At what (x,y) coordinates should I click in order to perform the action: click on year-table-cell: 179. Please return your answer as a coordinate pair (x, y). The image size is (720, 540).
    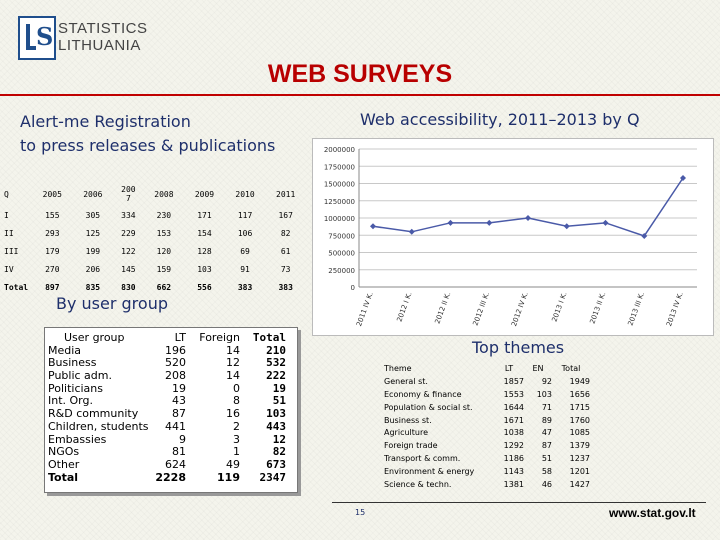
    Looking at the image, I should click on (52, 251).